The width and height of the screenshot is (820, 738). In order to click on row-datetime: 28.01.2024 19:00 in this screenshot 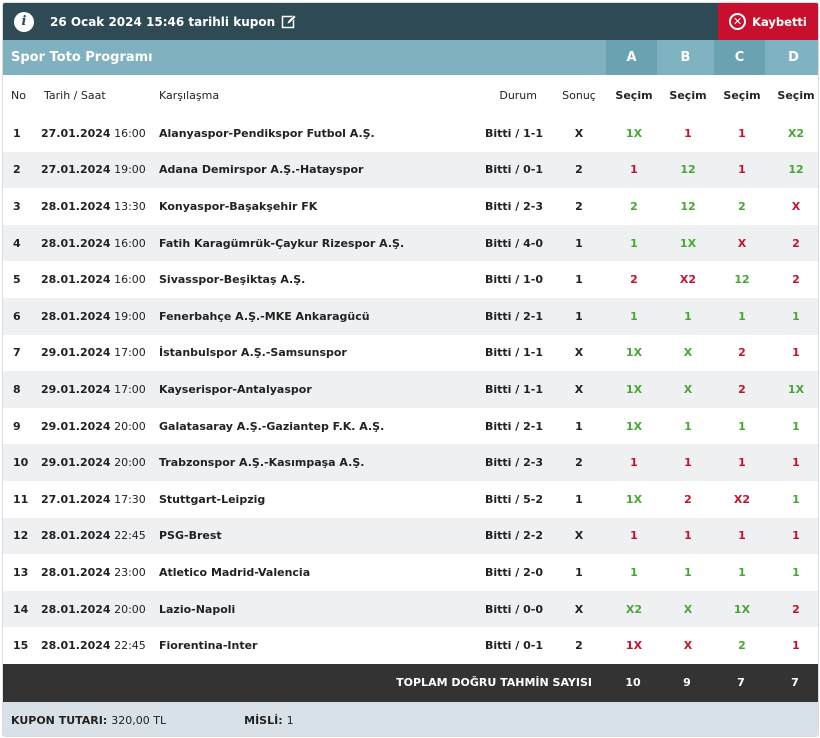, I will do `click(95, 316)`.